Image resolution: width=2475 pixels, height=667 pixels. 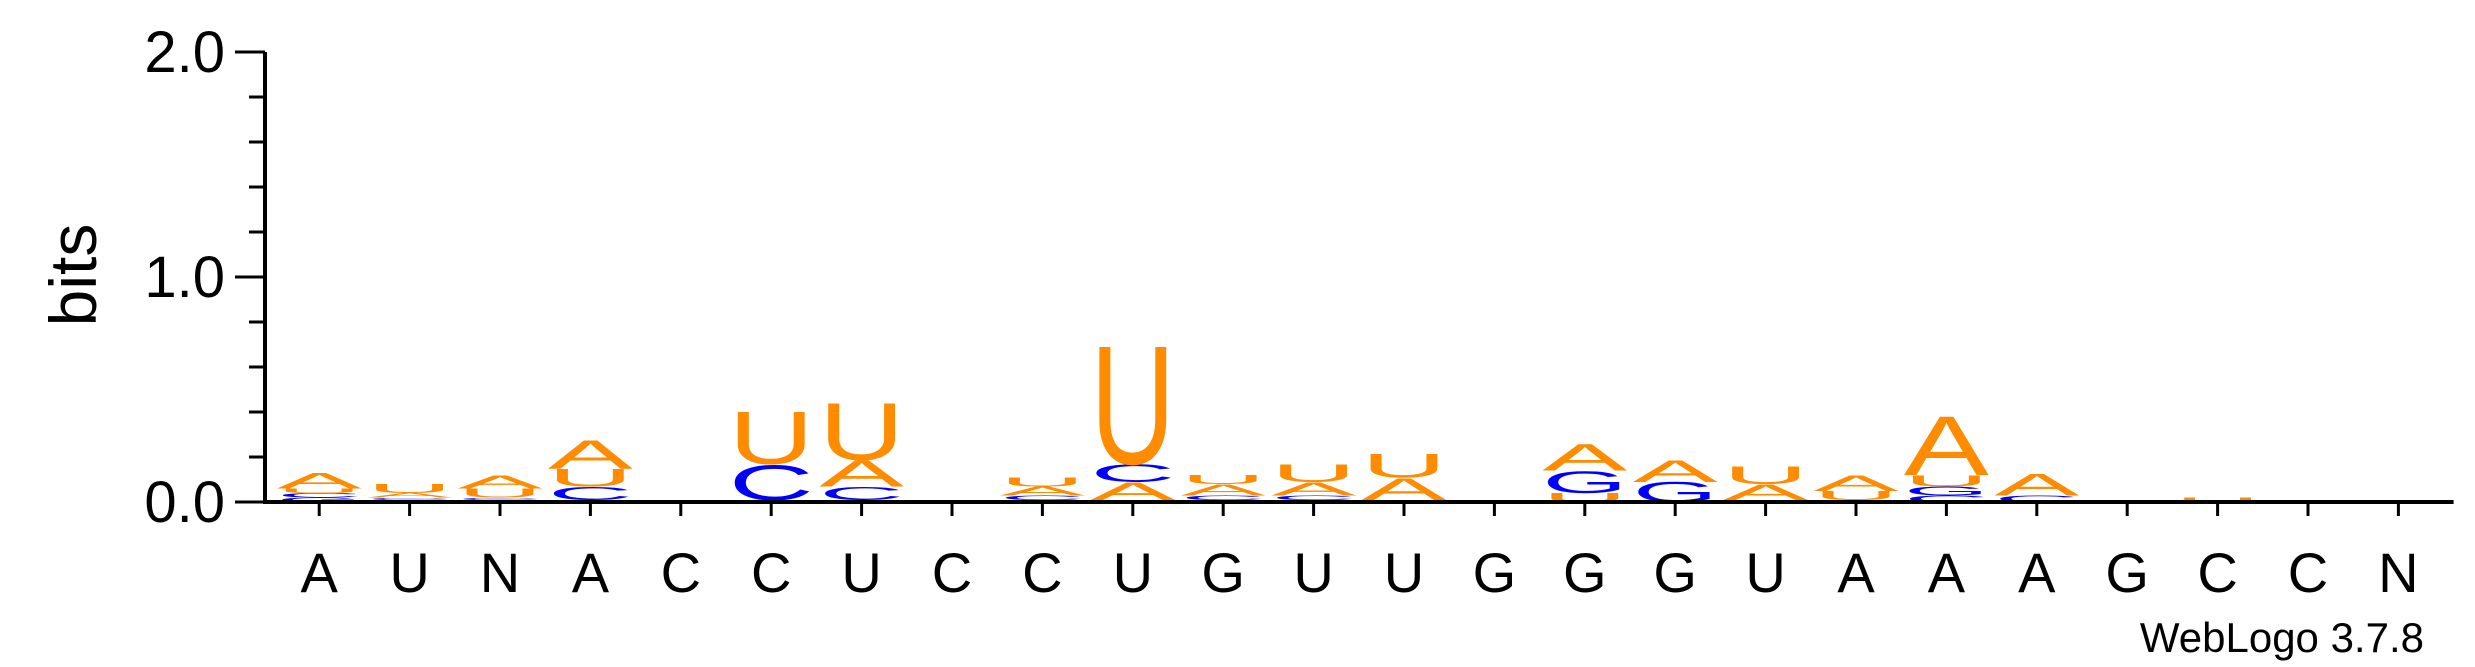 What do you see at coordinates (73, 275) in the screenshot?
I see `y-axis-label: bits` at bounding box center [73, 275].